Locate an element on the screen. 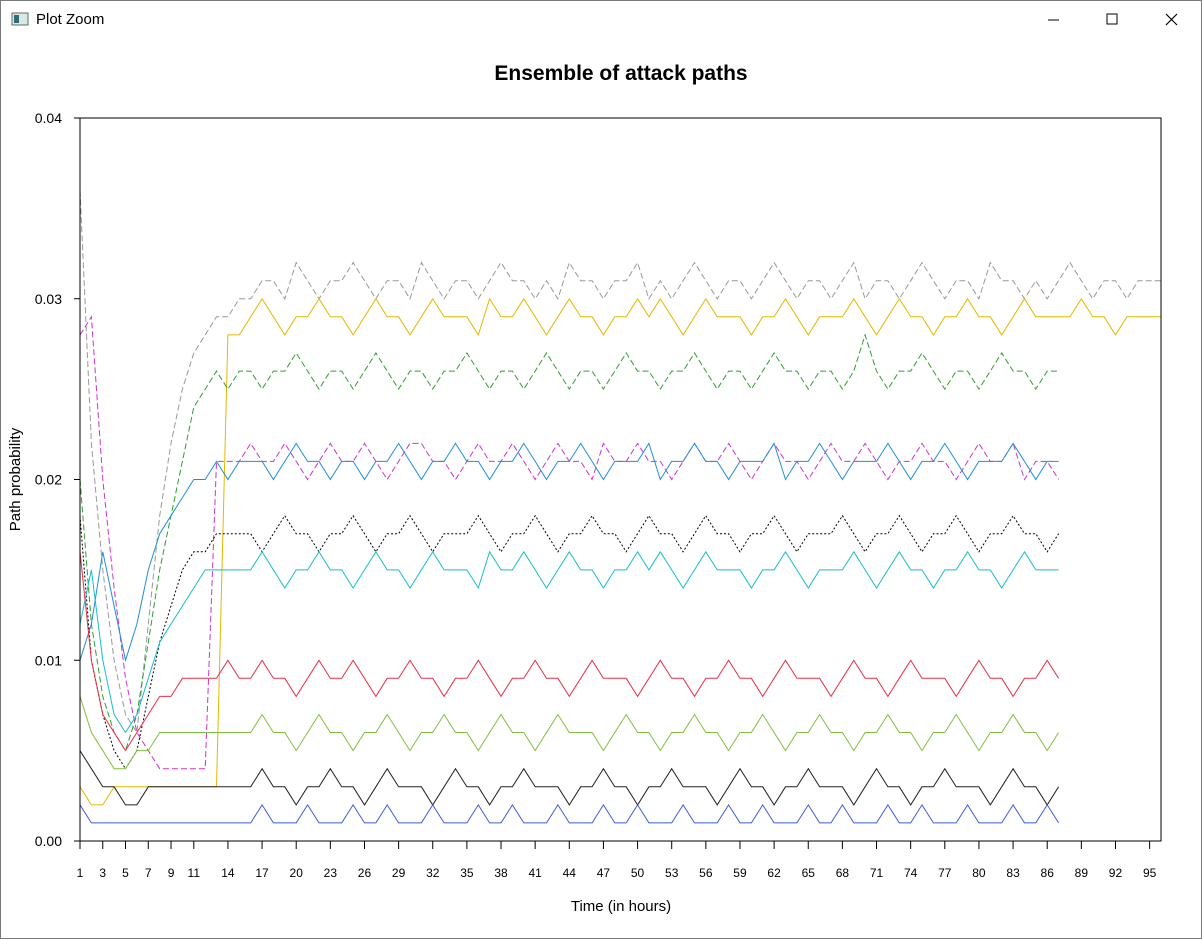  x-tick-label: 92 is located at coordinates (1116, 873).